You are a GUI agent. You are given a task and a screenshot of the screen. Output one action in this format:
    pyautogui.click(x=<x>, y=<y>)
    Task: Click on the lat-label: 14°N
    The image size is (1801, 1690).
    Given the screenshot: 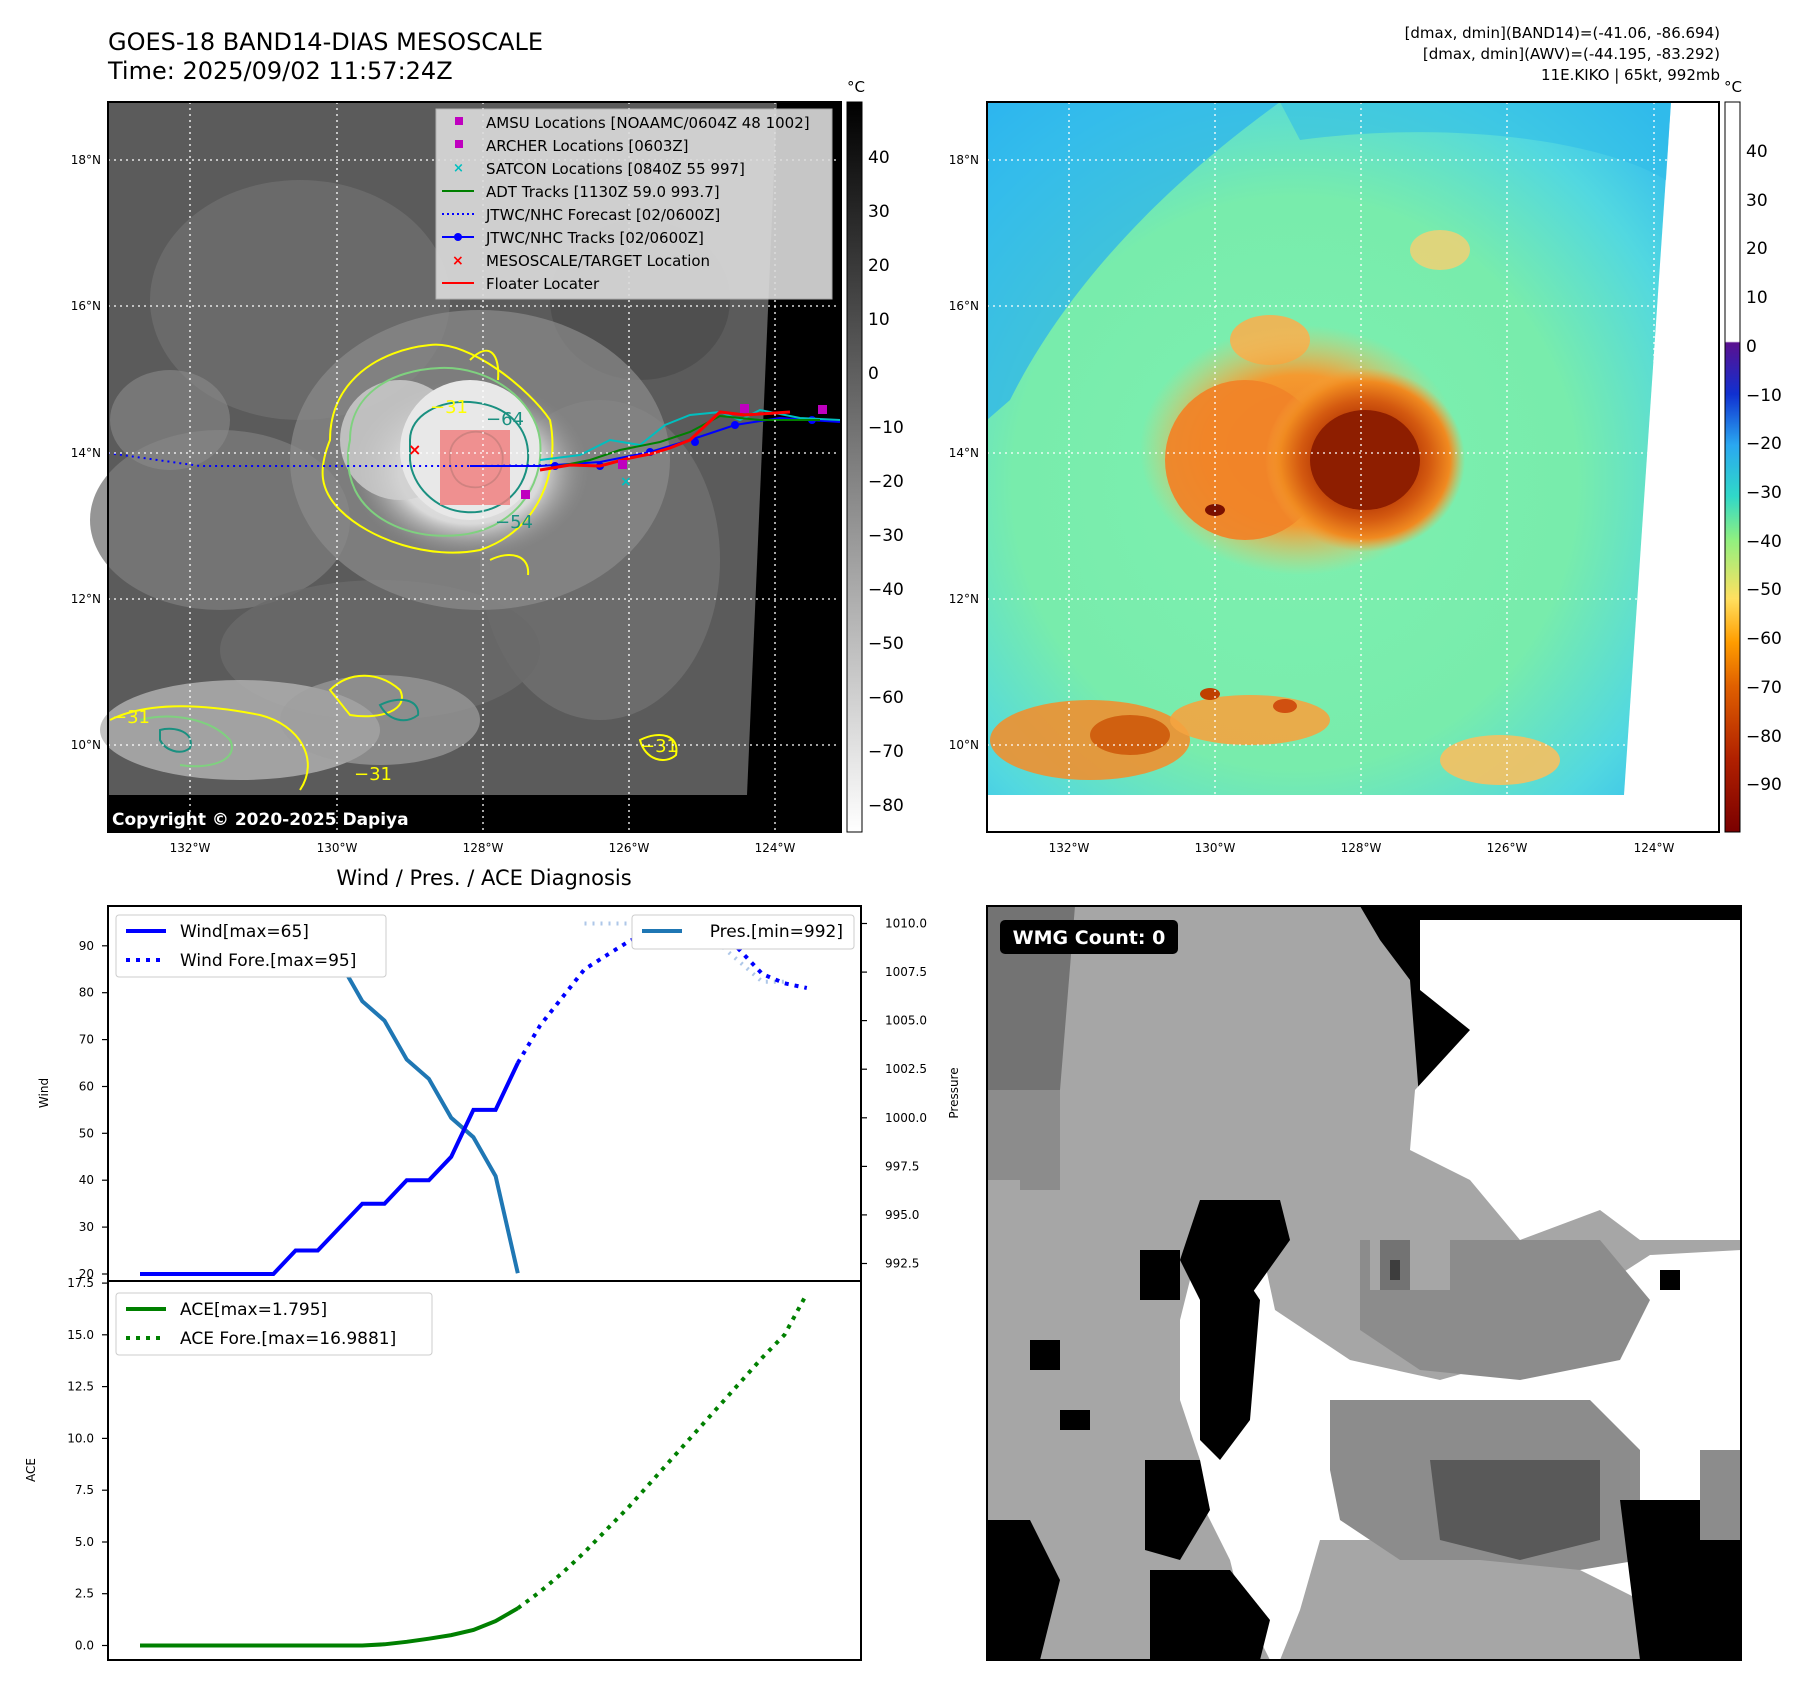 What is the action you would take?
    pyautogui.click(x=964, y=453)
    